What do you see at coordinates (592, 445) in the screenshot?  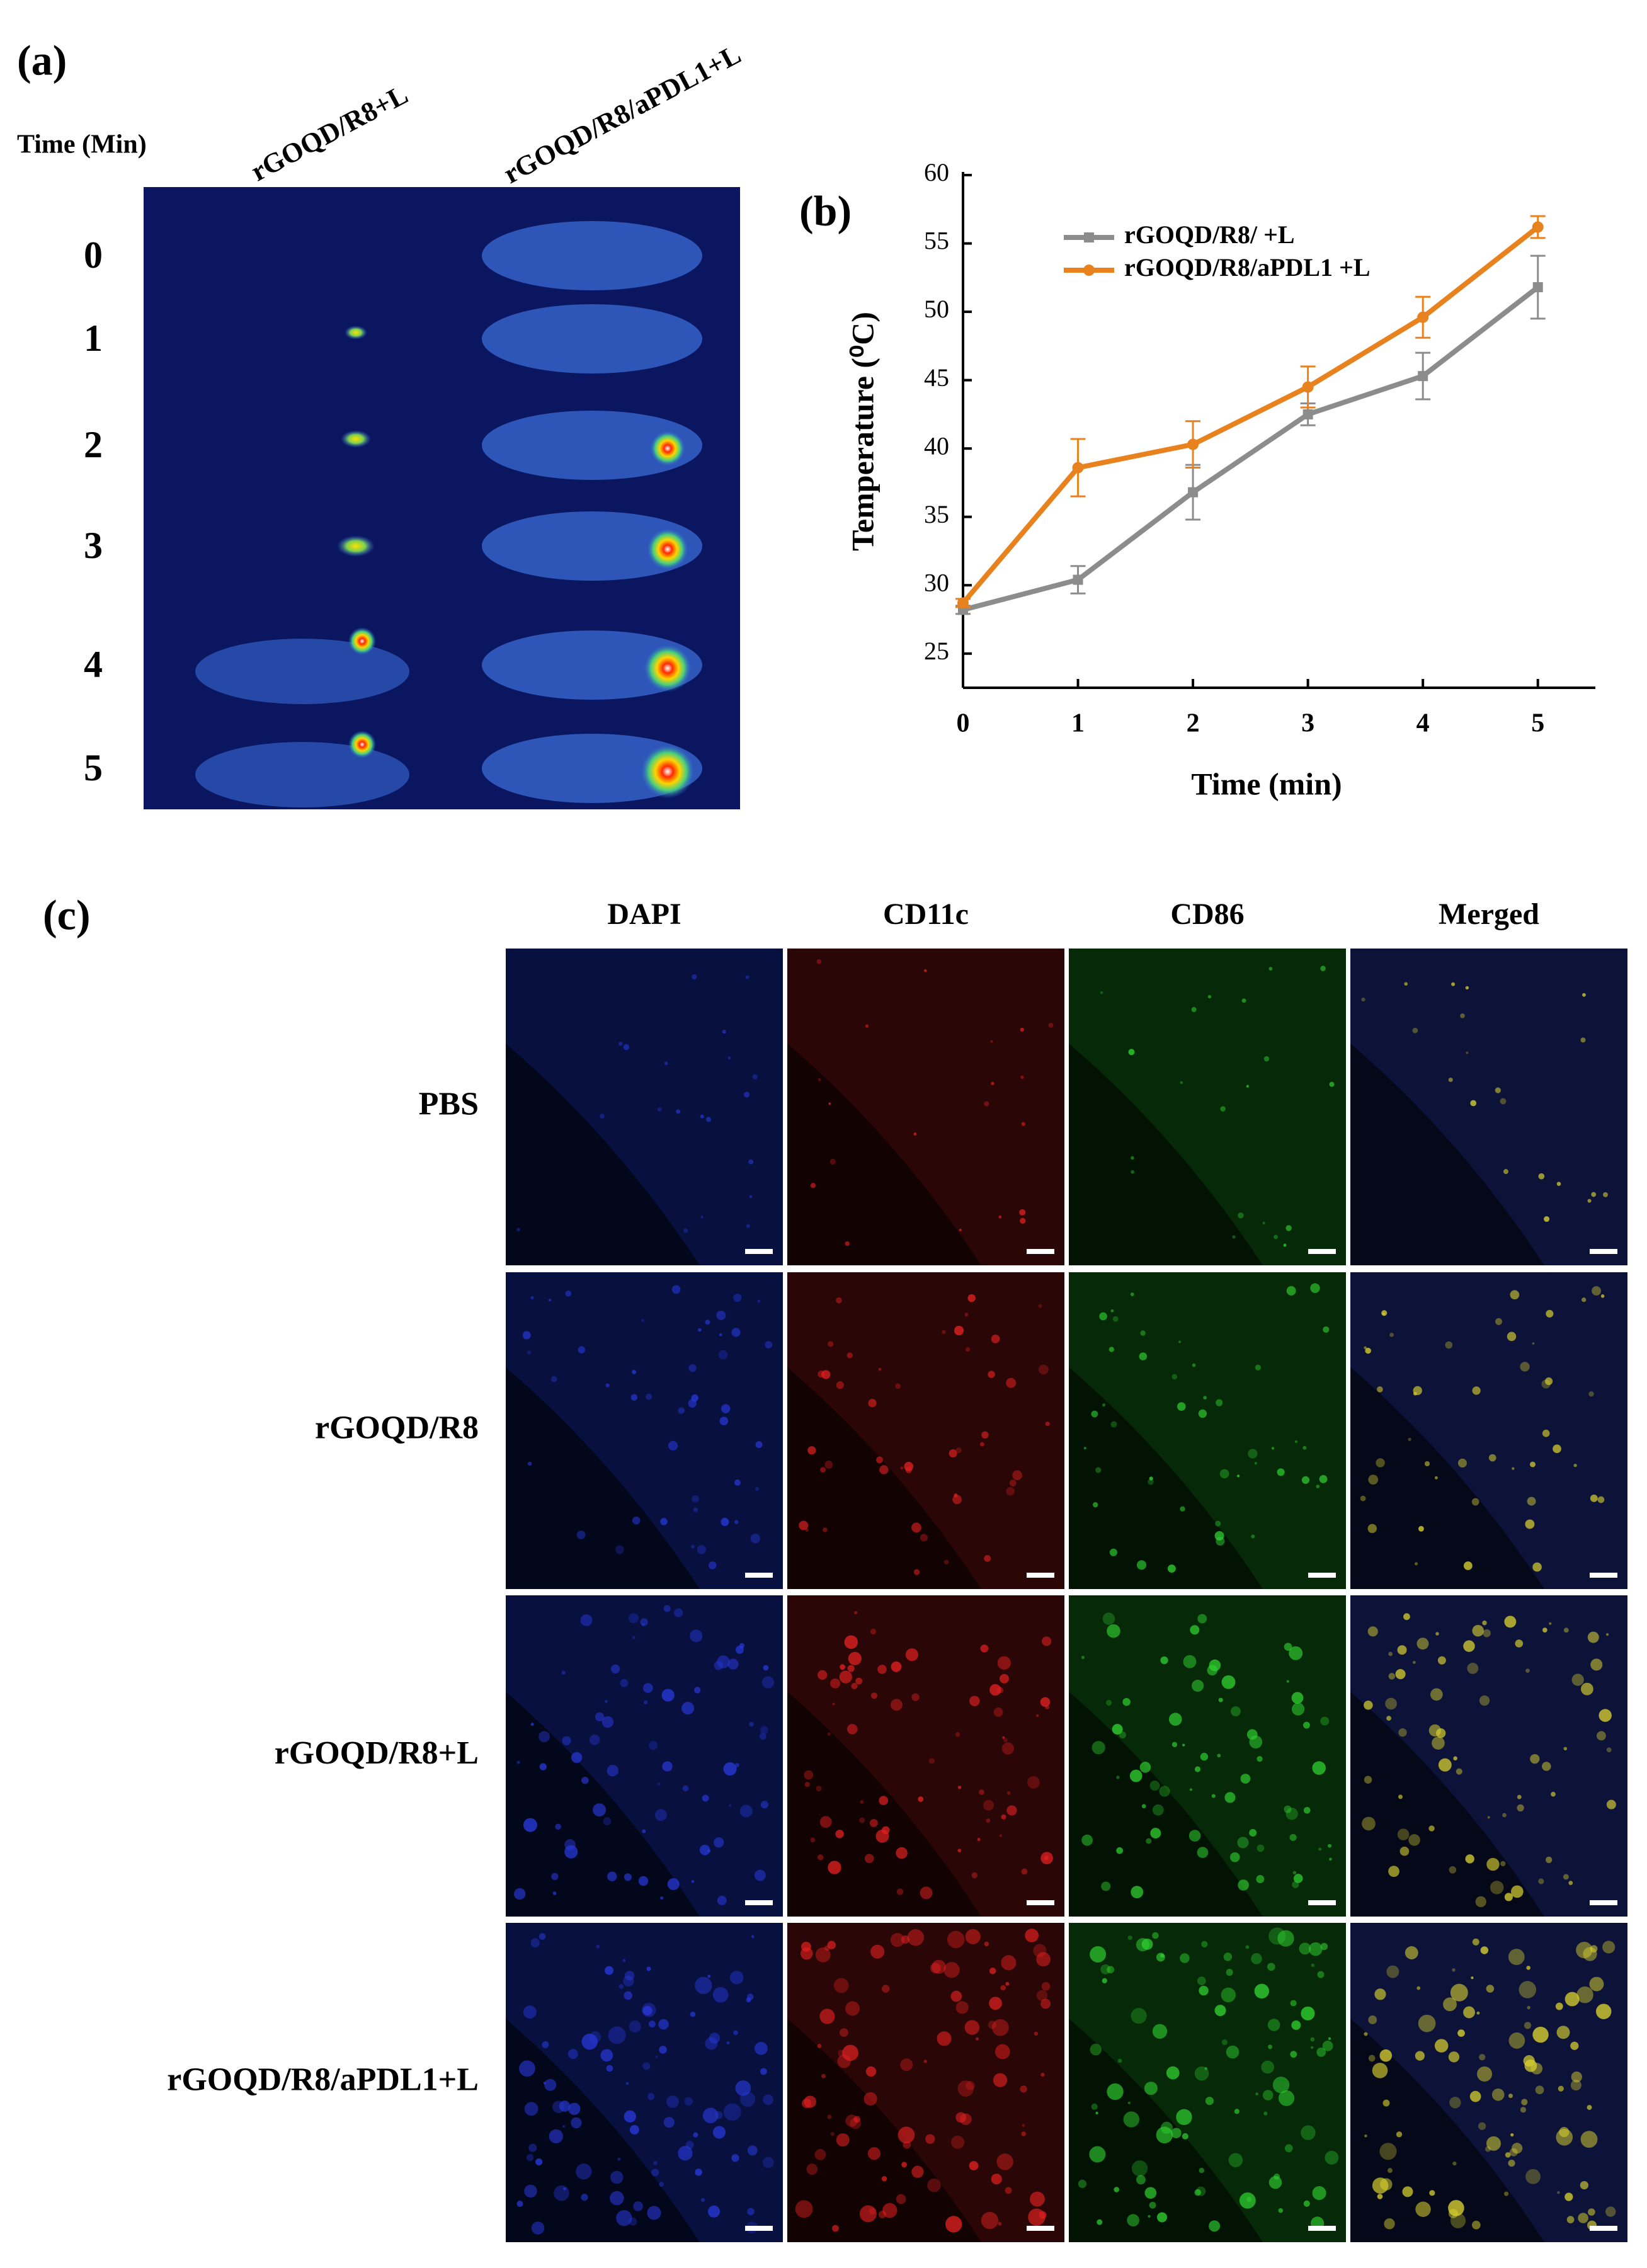 I see `mouse` at bounding box center [592, 445].